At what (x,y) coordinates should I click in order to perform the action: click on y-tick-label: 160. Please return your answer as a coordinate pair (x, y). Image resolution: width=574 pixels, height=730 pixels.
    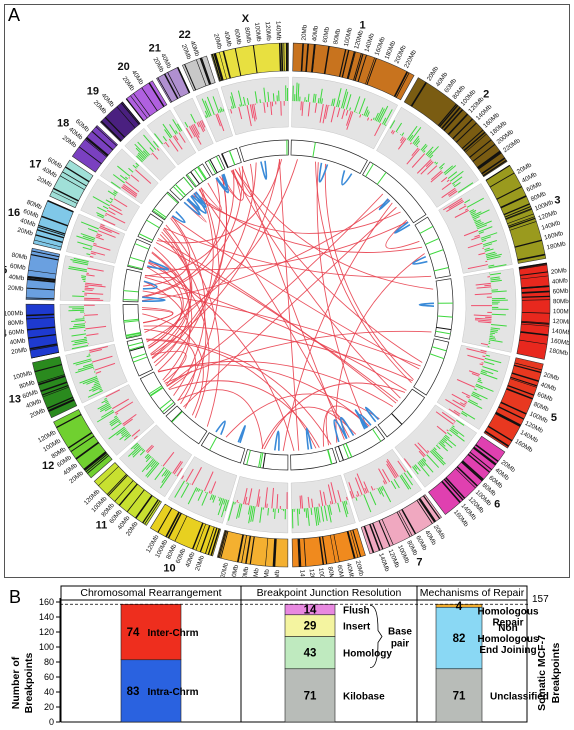
    Looking at the image, I should click on (46, 602).